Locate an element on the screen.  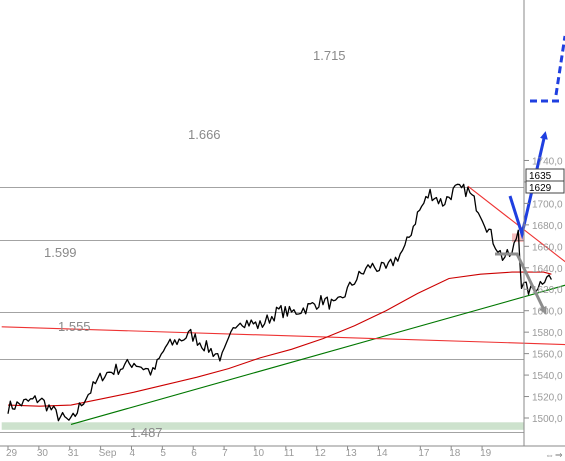
falling-line is located at coordinates (283, 336).